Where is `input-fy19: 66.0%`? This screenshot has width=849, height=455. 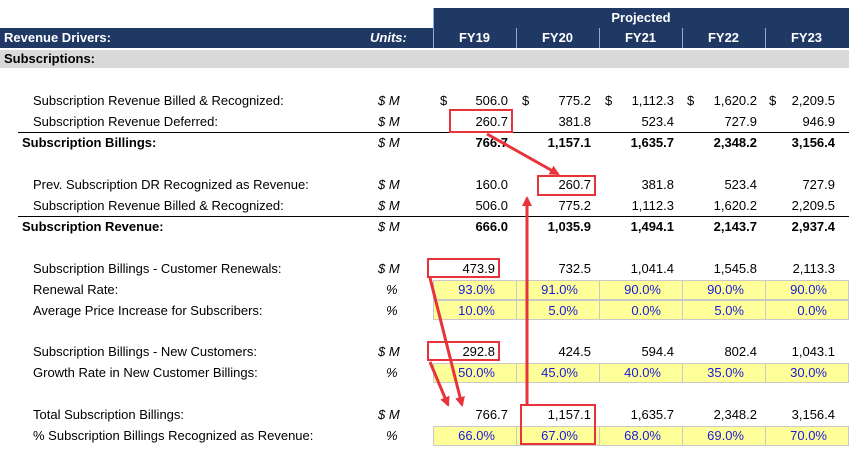
input-fy19: 66.0% is located at coordinates (476, 435).